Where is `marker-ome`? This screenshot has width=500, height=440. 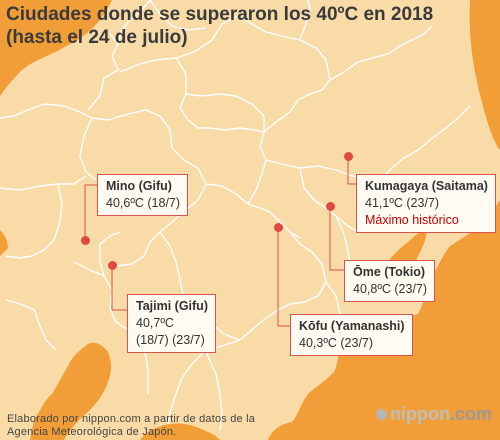
marker-ome is located at coordinates (330, 206).